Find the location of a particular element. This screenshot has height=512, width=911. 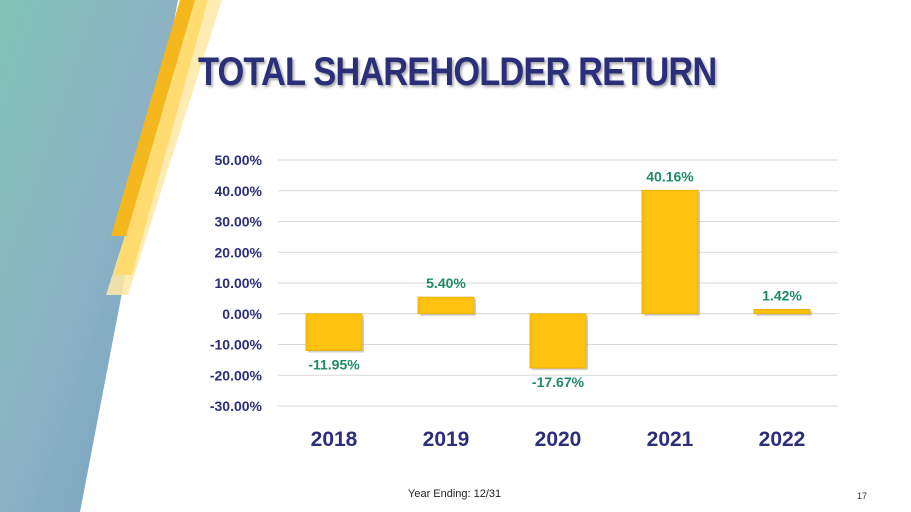

data-label: 5.40% is located at coordinates (446, 283).